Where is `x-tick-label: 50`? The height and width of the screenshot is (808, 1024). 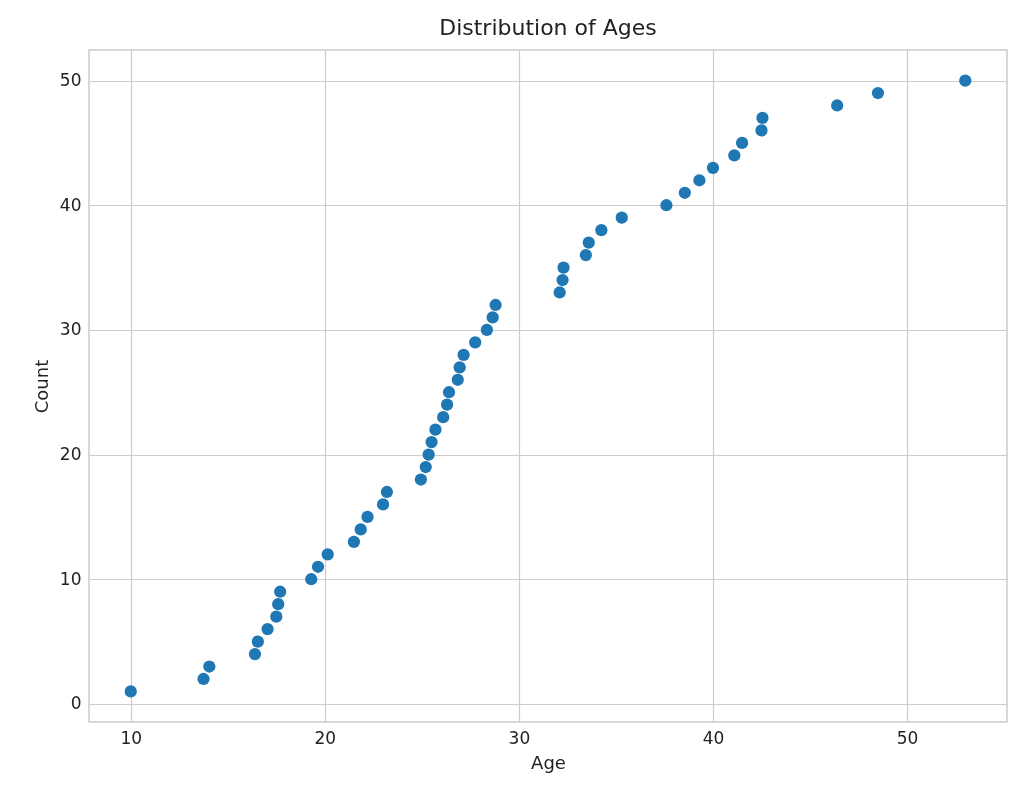
x-tick-label: 50 is located at coordinates (907, 737).